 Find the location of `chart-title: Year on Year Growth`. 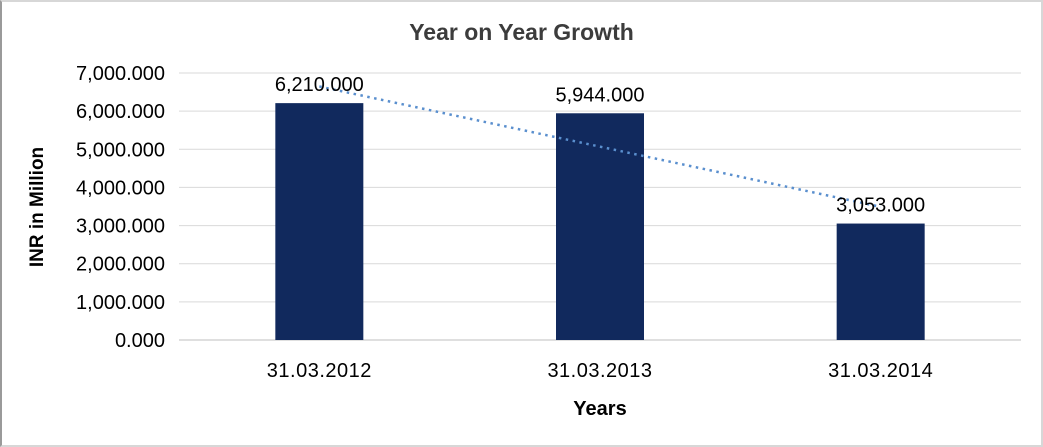

chart-title: Year on Year Growth is located at coordinates (521, 32).